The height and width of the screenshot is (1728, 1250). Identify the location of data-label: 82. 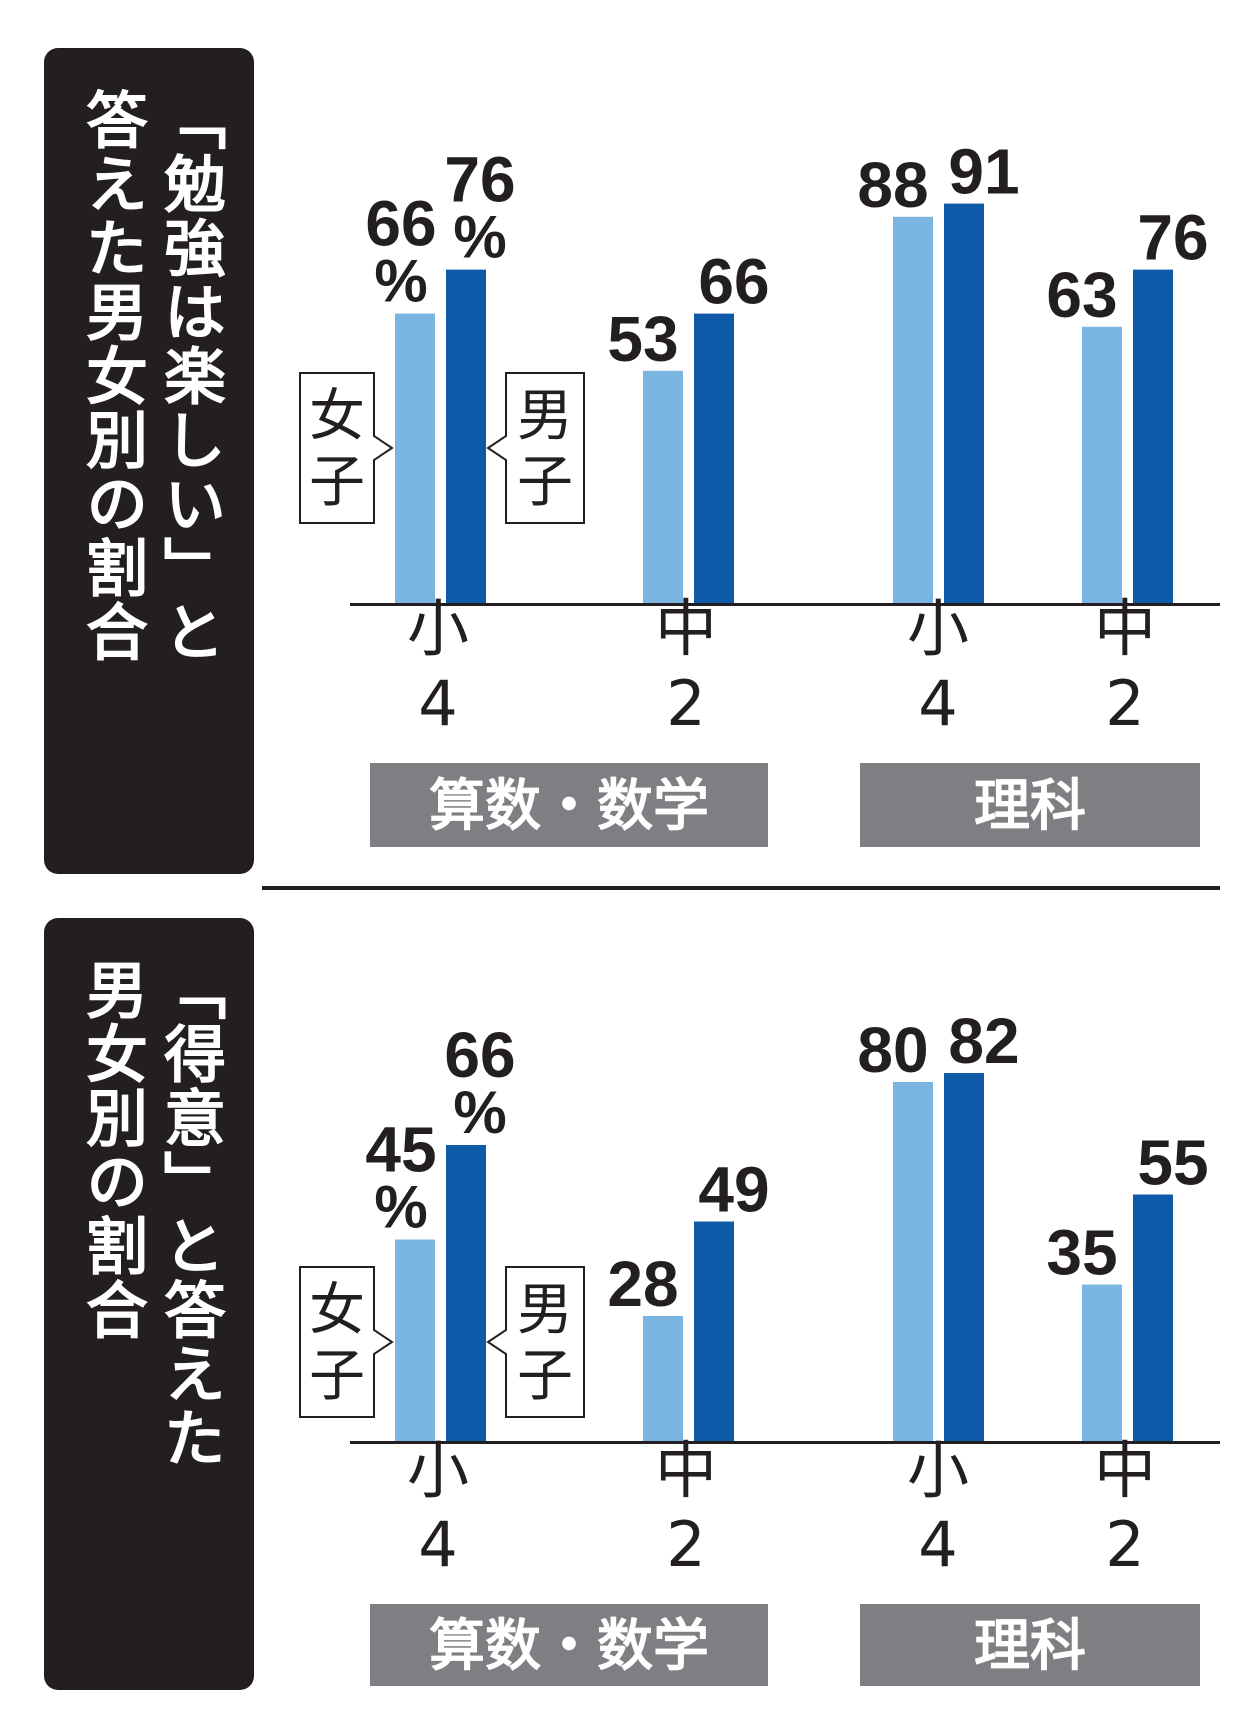
(983, 1041).